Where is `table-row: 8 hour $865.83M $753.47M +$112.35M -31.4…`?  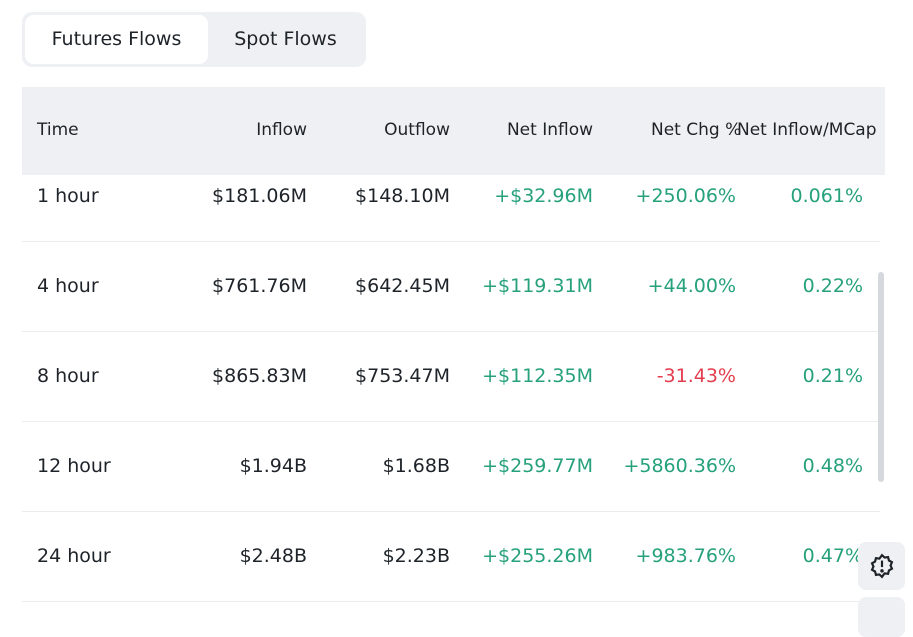 table-row: 8 hour $865.83M $753.47M +$112.35M -31.4… is located at coordinates (451, 376).